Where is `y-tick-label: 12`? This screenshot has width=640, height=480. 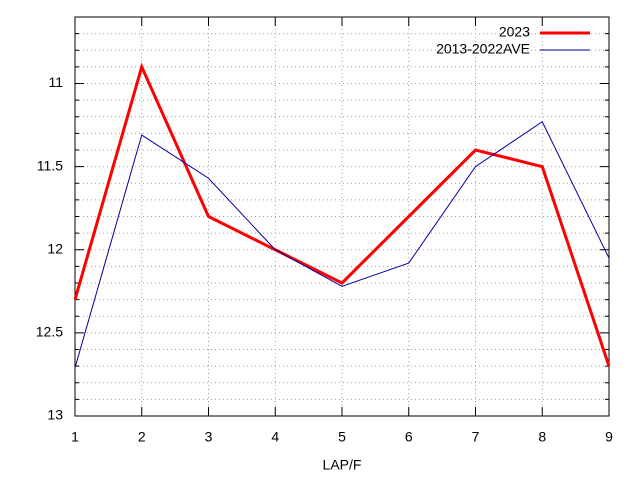 y-tick-label: 12 is located at coordinates (55, 248).